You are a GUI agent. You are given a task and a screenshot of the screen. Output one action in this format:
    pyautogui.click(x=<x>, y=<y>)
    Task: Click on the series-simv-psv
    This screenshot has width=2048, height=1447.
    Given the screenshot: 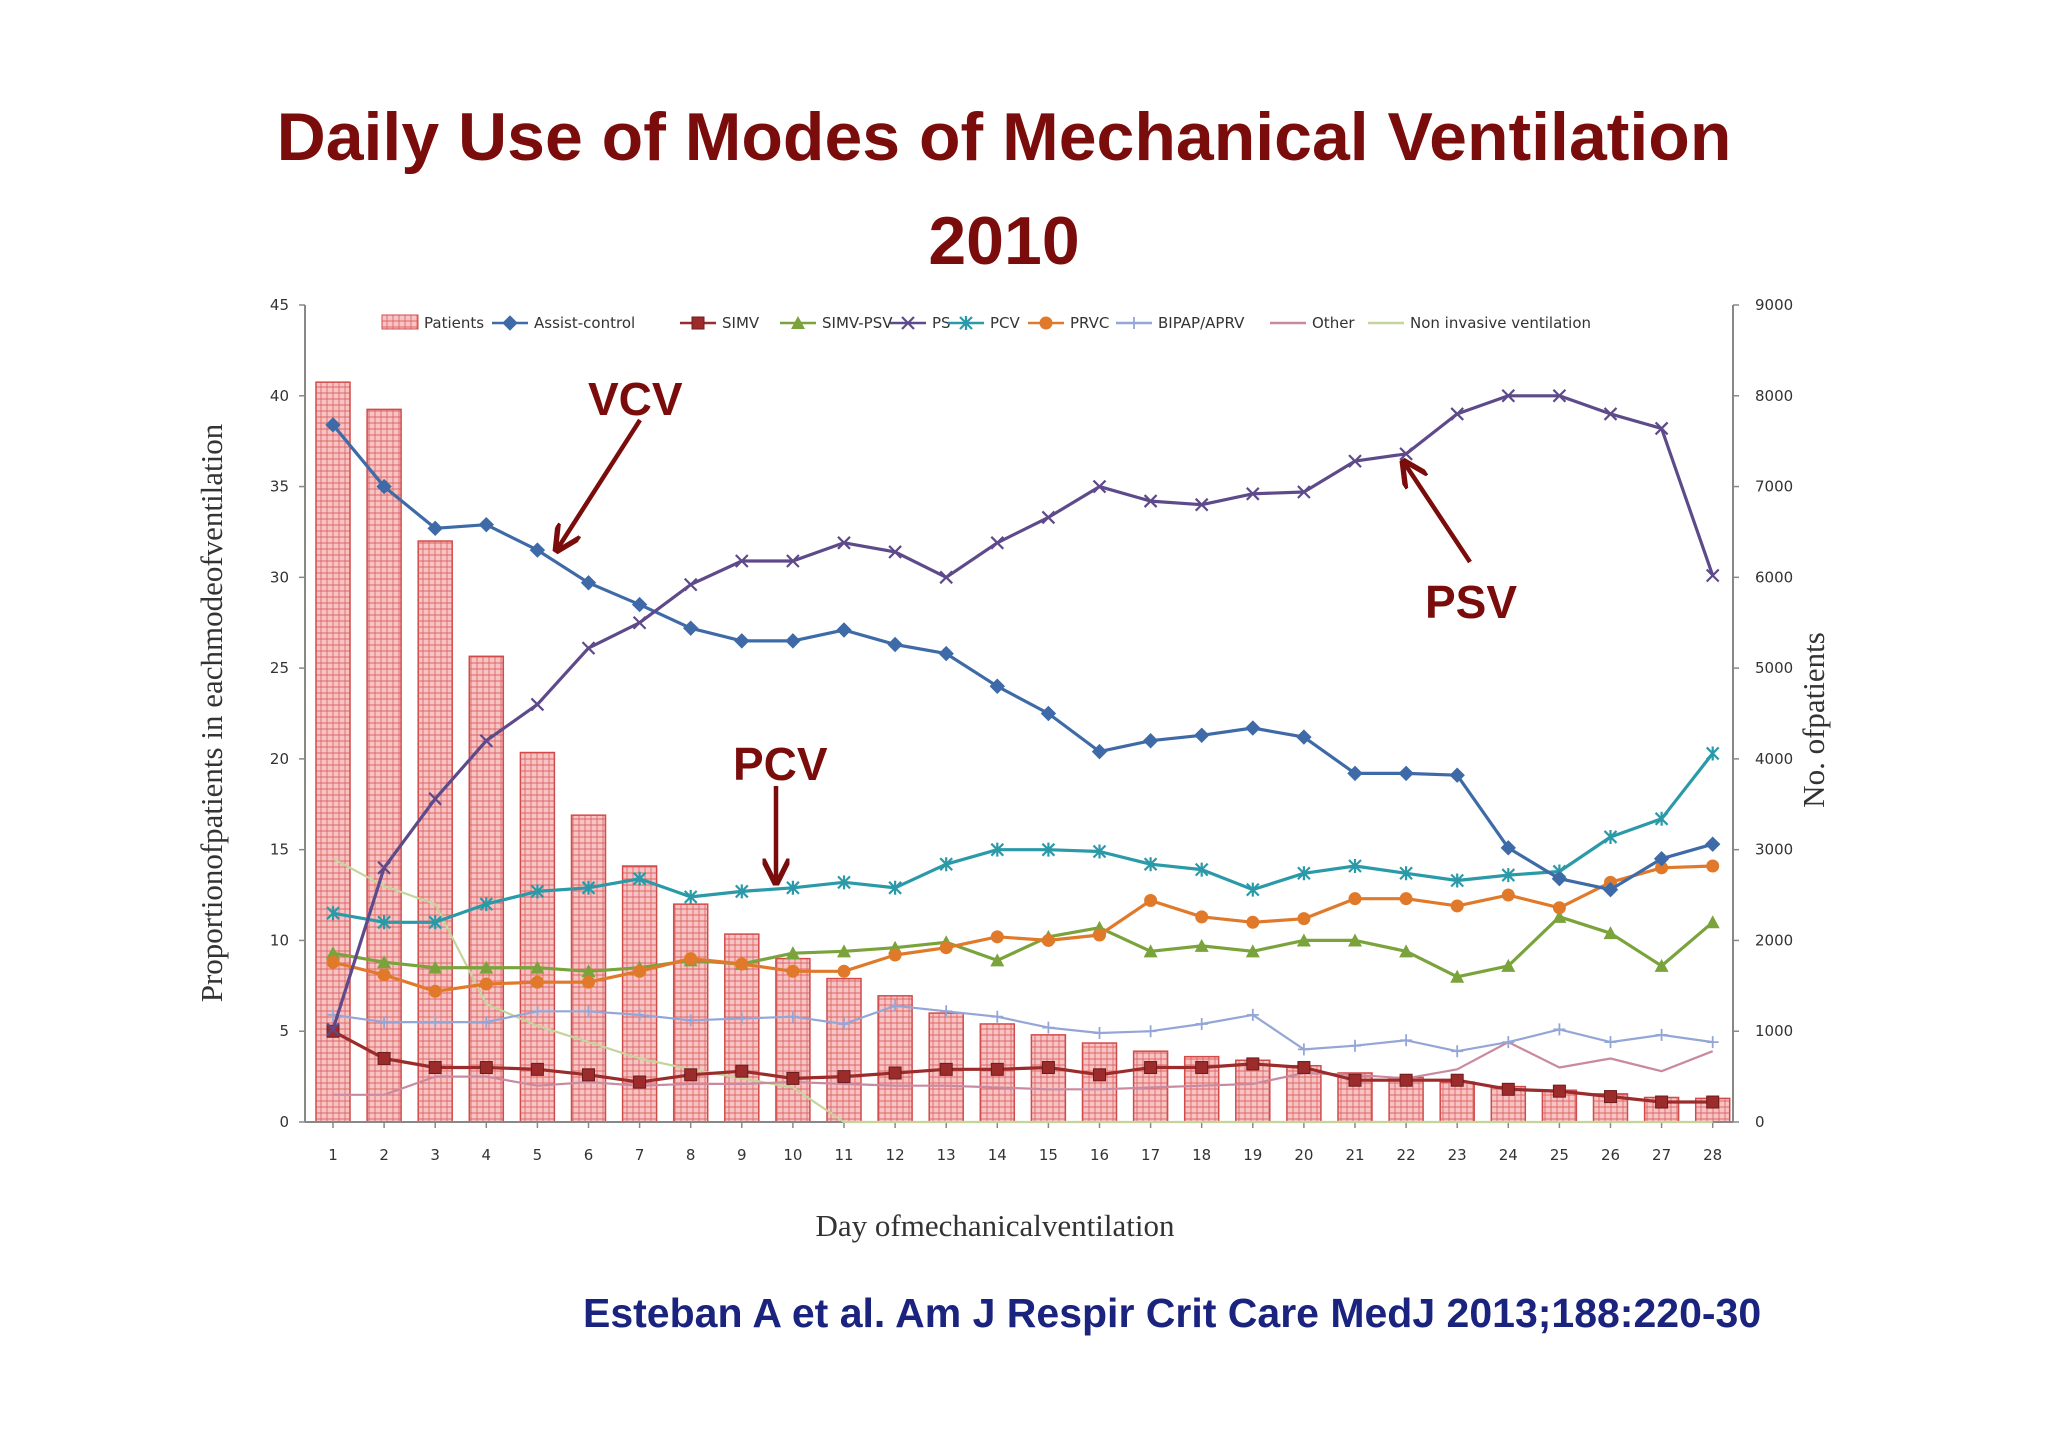 What is the action you would take?
    pyautogui.click(x=1023, y=946)
    